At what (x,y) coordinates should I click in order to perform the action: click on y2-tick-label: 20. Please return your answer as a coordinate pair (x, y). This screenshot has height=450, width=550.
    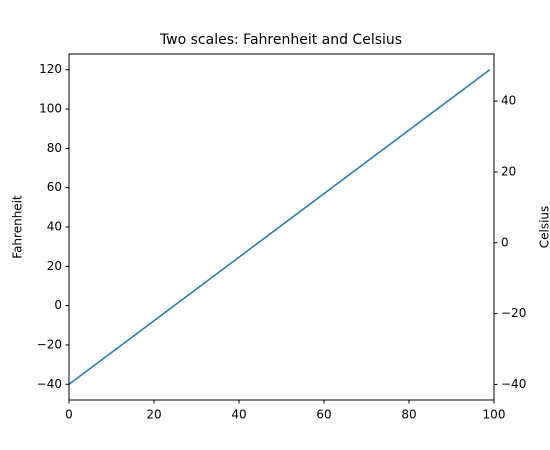
    Looking at the image, I should click on (508, 171).